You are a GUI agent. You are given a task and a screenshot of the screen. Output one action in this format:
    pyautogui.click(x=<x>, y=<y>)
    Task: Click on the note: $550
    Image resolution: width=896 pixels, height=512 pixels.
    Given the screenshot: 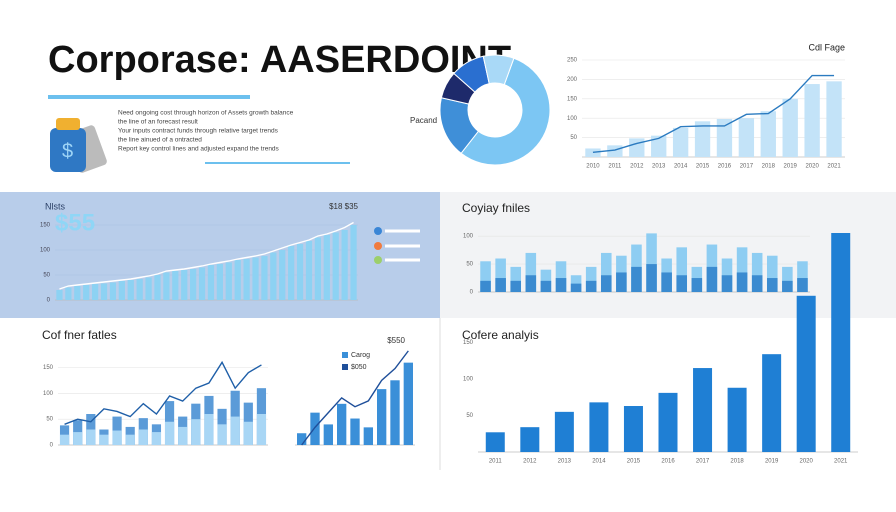 What is the action you would take?
    pyautogui.click(x=396, y=340)
    